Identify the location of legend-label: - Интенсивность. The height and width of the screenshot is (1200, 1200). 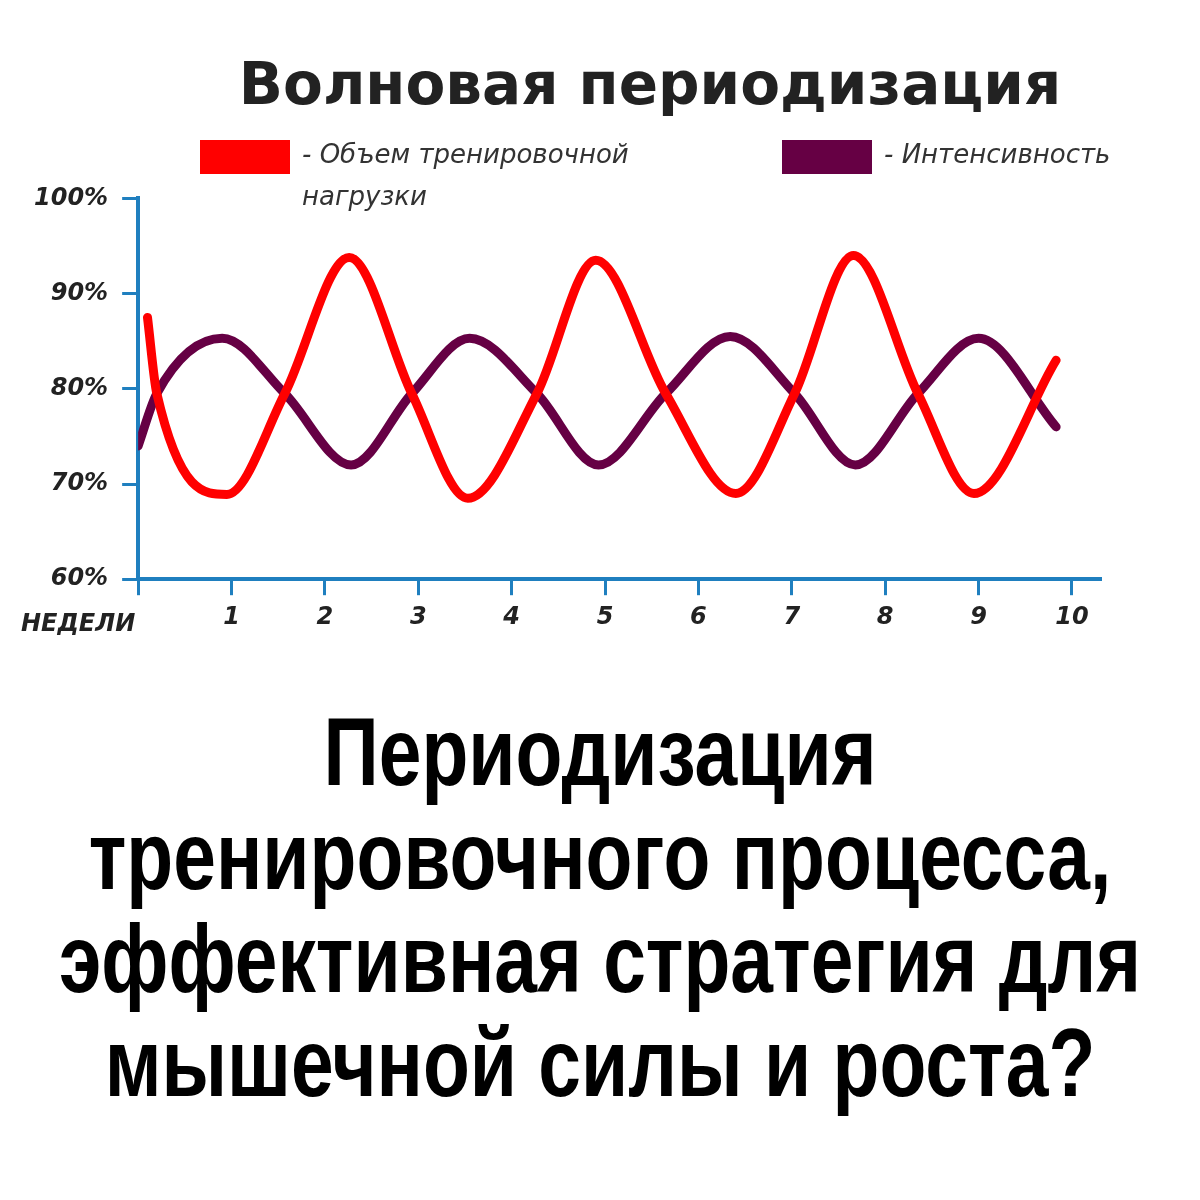
(997, 154).